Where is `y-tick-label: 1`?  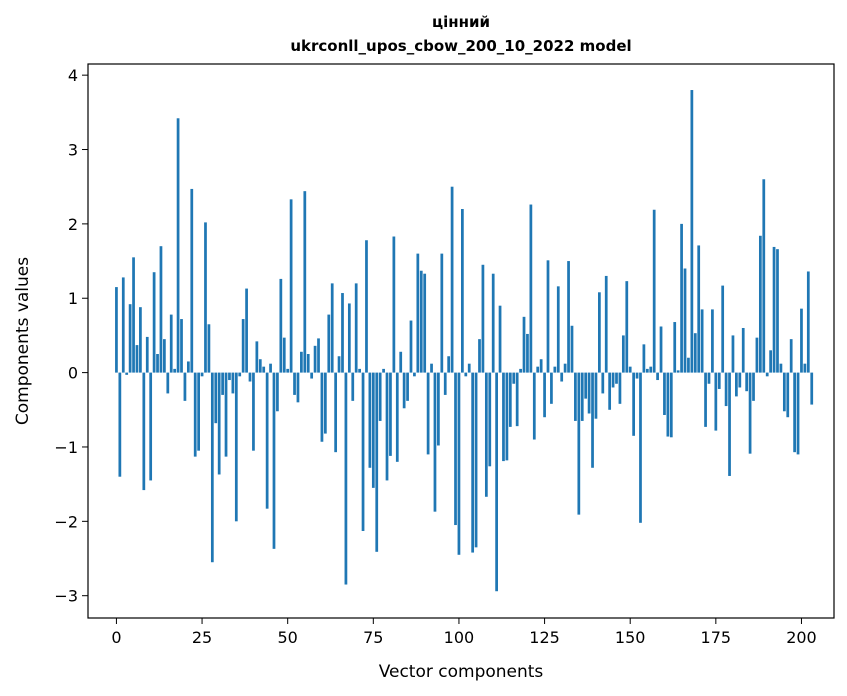
y-tick-label: 1 is located at coordinates (73, 298).